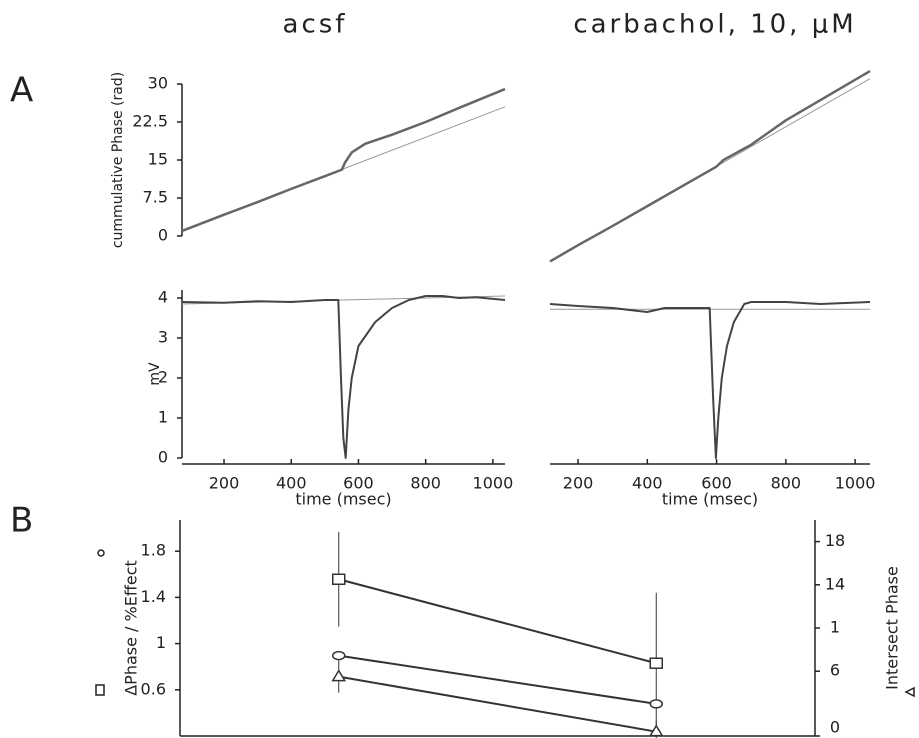  What do you see at coordinates (163, 377) in the screenshot?
I see `y-tick-label: 2` at bounding box center [163, 377].